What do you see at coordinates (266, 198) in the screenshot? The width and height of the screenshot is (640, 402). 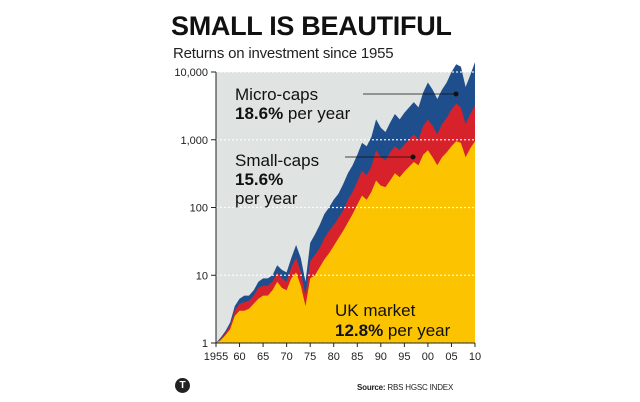 I see `small-caps-rate-suffix: per year` at bounding box center [266, 198].